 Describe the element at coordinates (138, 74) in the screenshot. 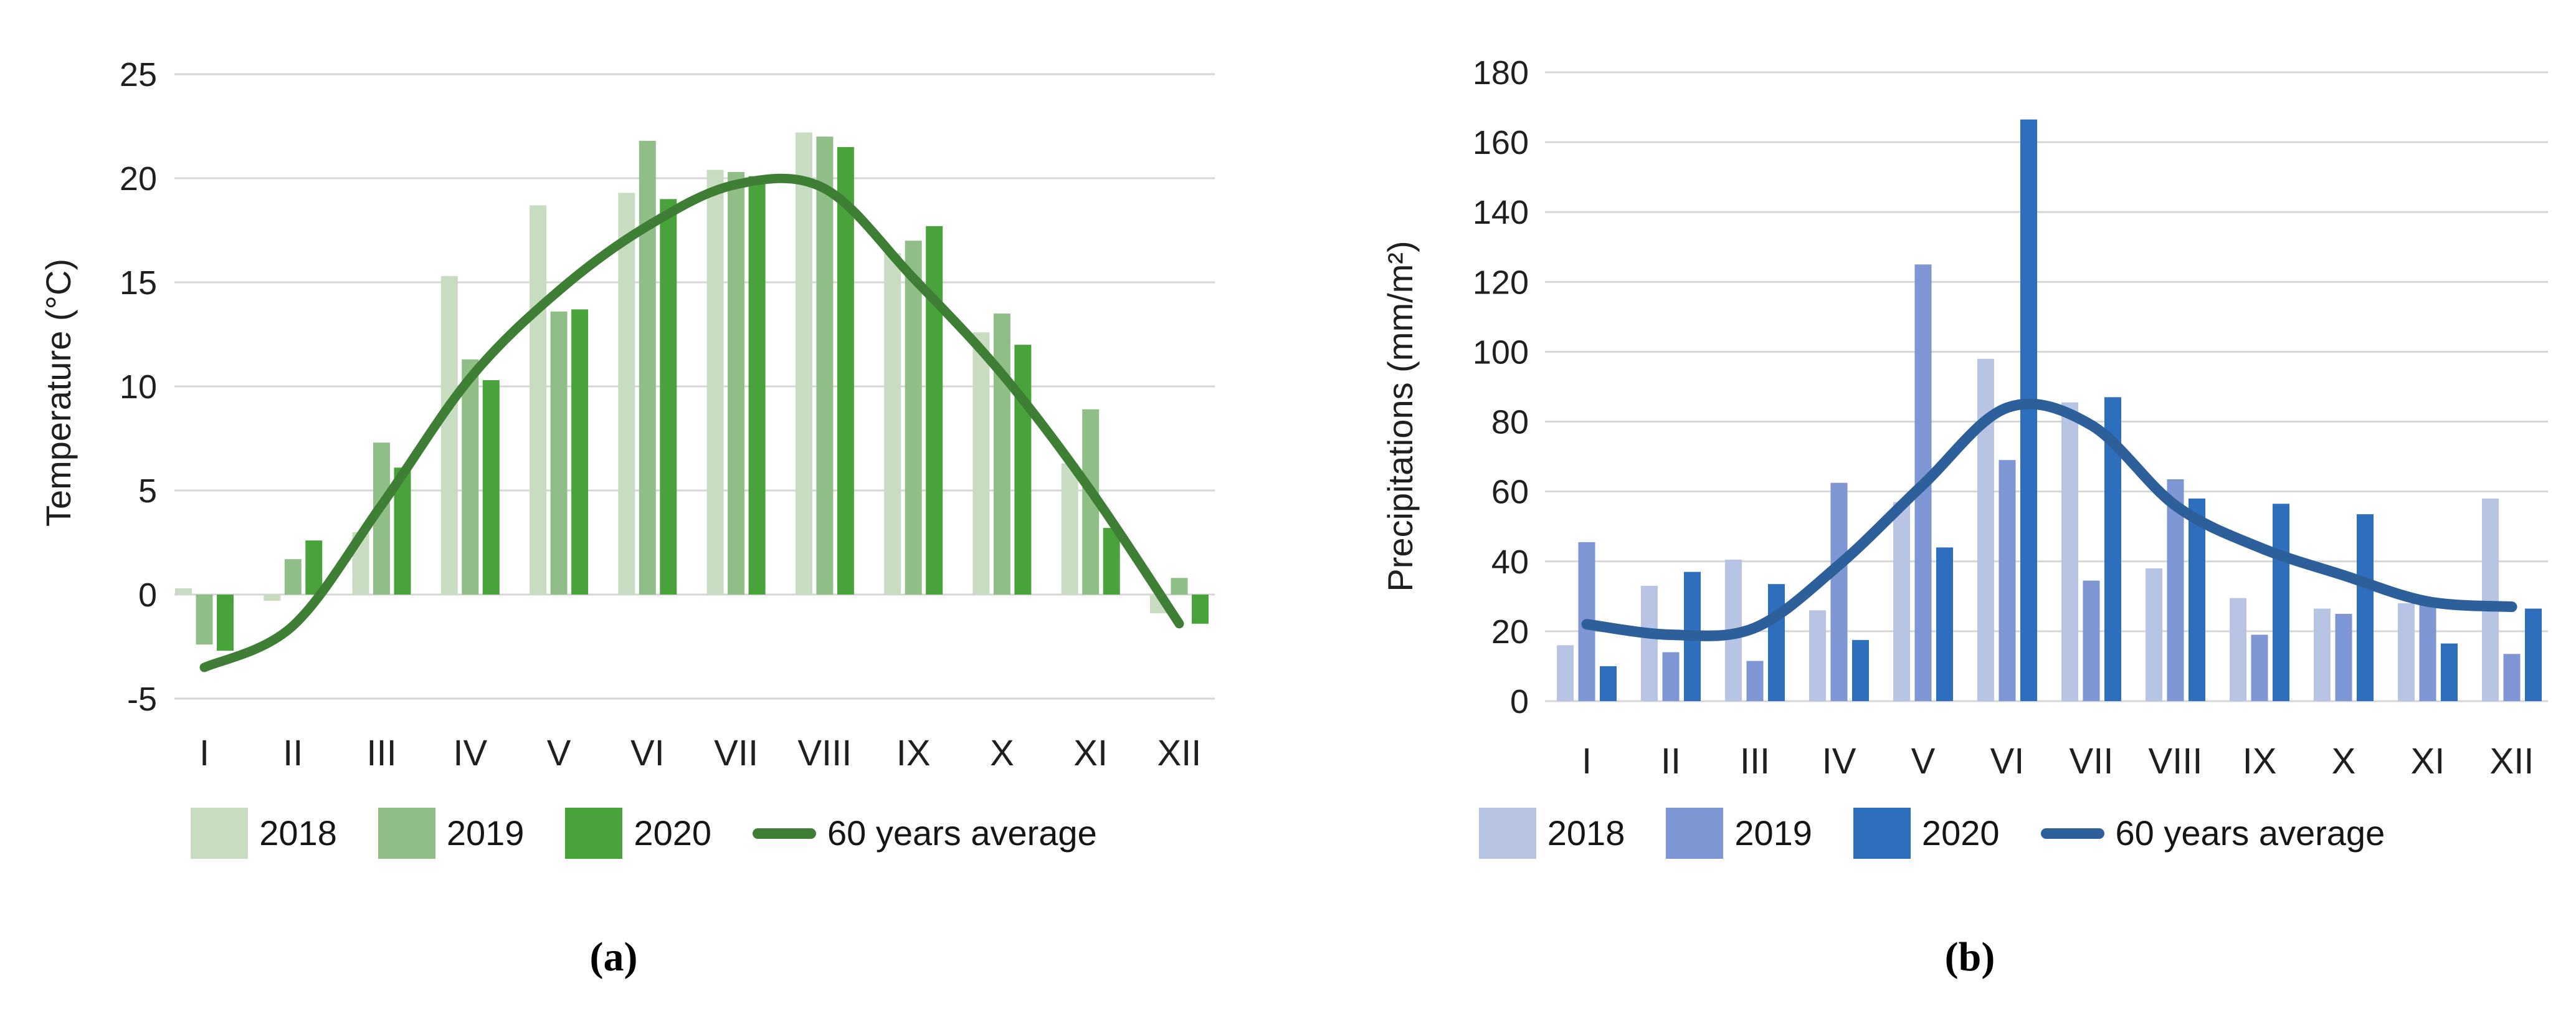

I see `y-tick-label: 25` at that location.